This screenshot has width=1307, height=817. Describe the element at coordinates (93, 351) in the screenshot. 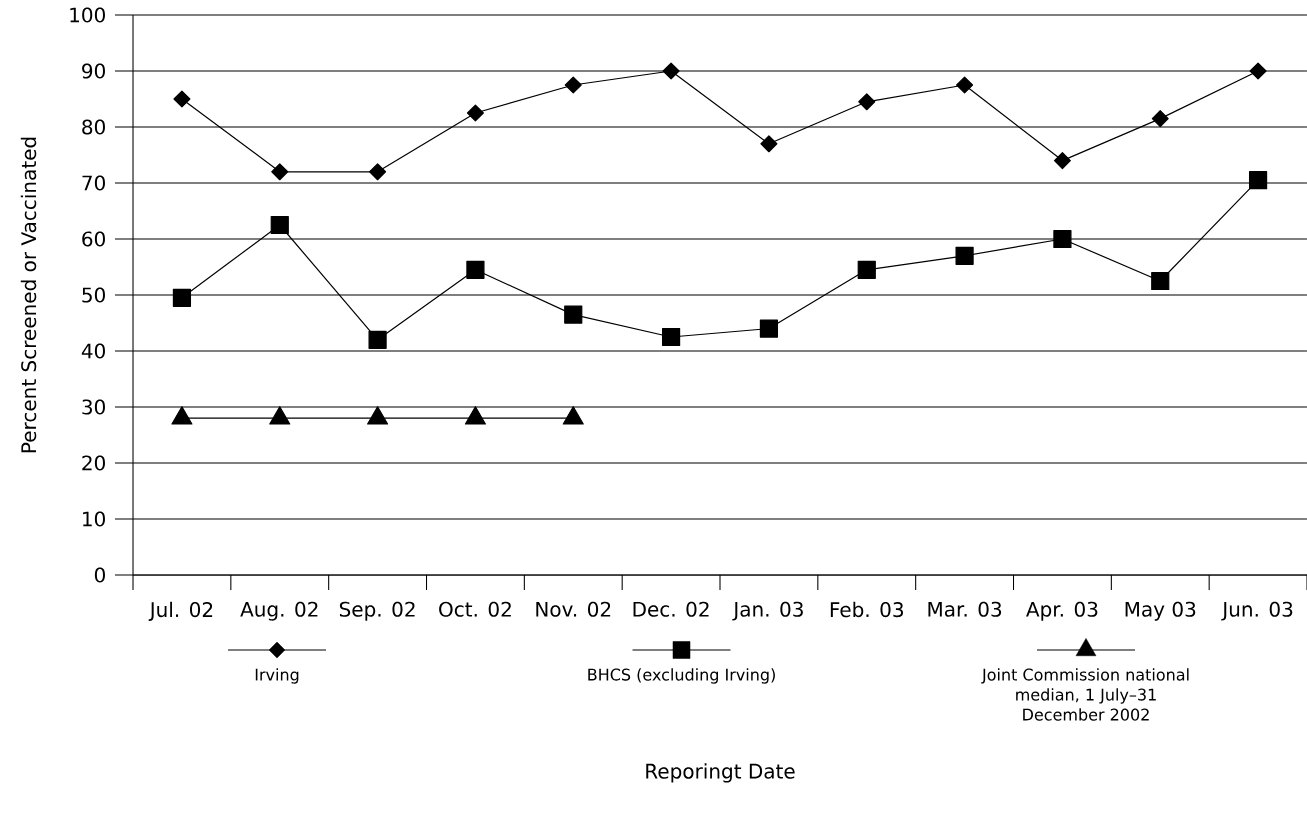

I see `y-tick-label: 40` at that location.